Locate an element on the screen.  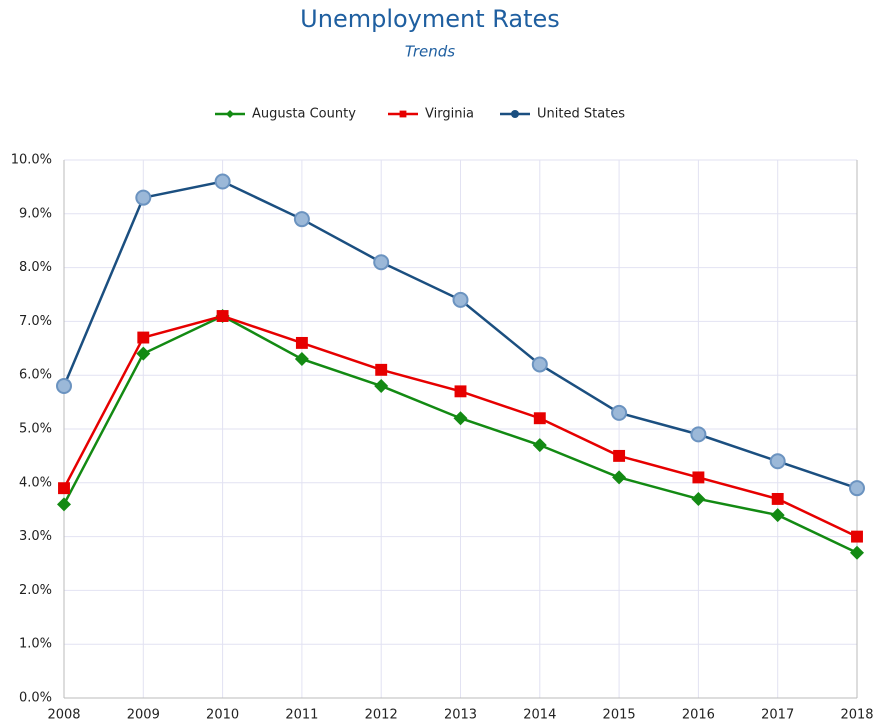
y-tick-label: 0.0% is located at coordinates (35, 698).